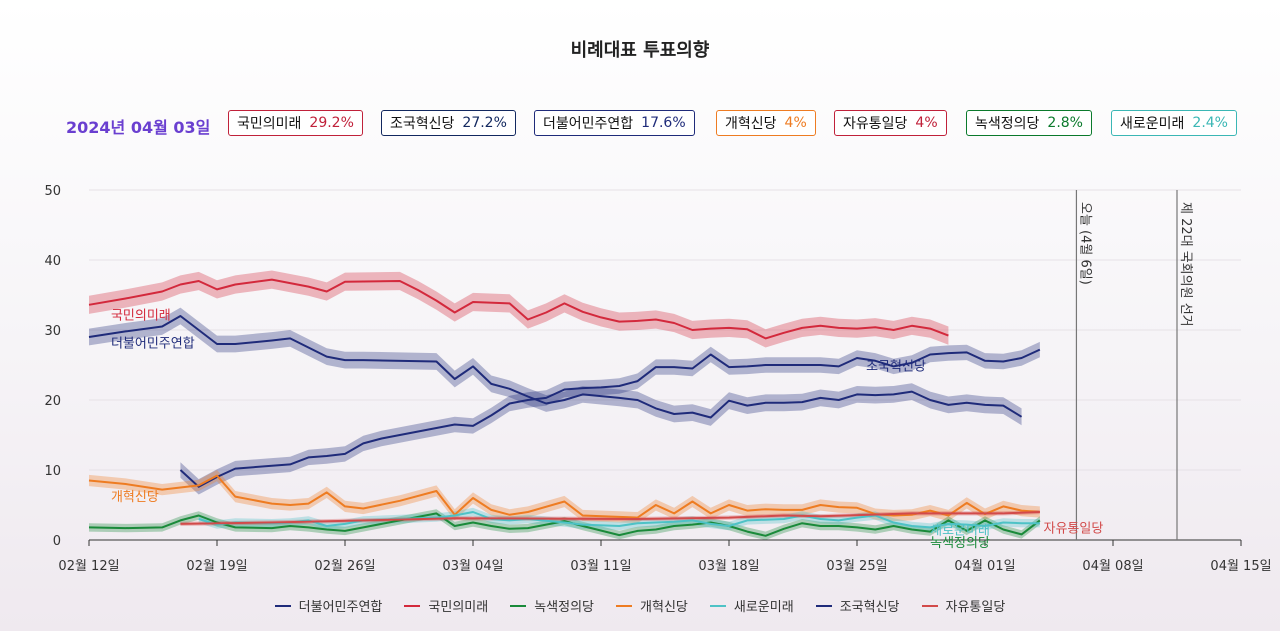  What do you see at coordinates (1134, 365) in the screenshot?
I see `event-markers: 오늘 (4월 6일) 제 22대 국회의원 선거` at bounding box center [1134, 365].